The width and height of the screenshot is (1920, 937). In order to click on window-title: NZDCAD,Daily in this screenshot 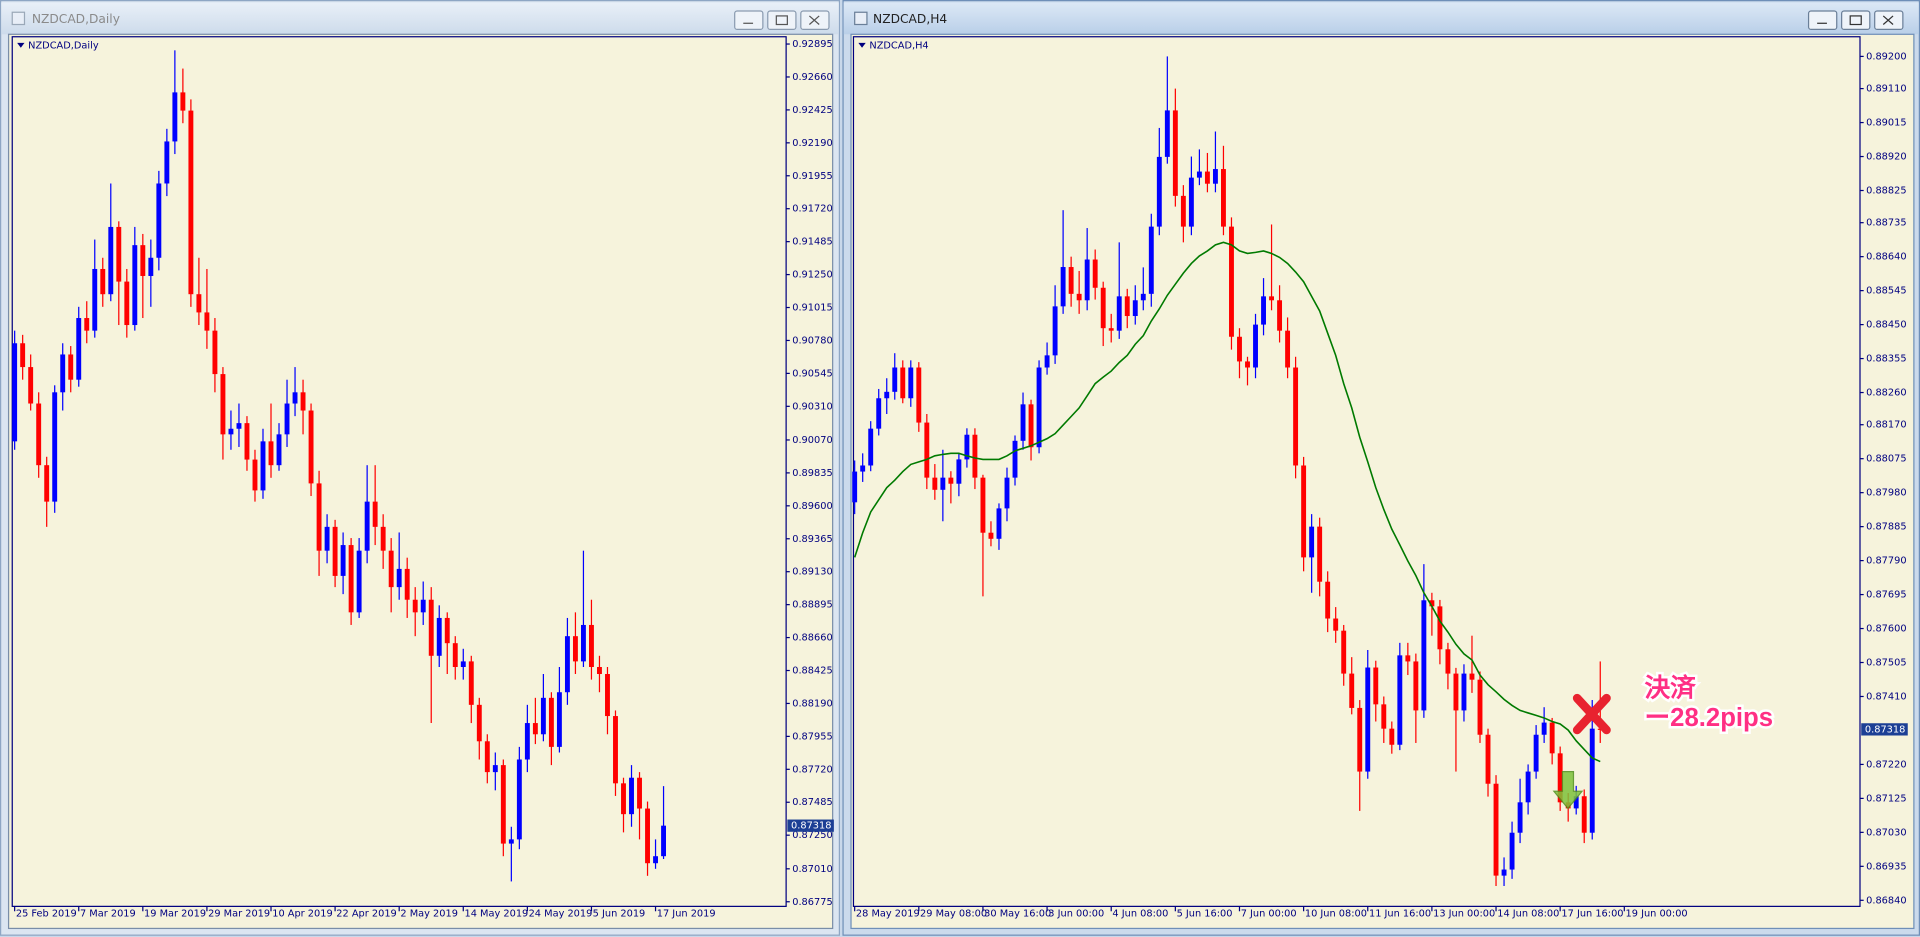, I will do `click(76, 19)`.